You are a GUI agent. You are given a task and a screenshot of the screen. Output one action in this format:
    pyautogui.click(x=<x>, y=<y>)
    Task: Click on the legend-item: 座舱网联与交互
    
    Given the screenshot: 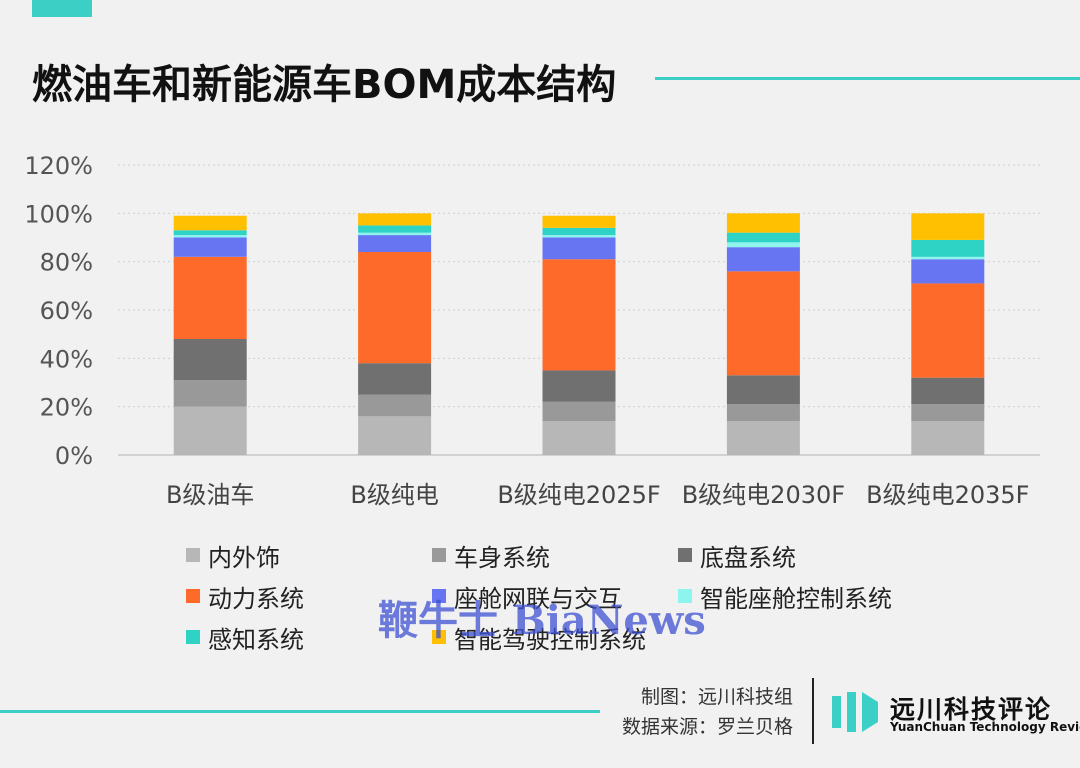 What is the action you would take?
    pyautogui.click(x=527, y=597)
    